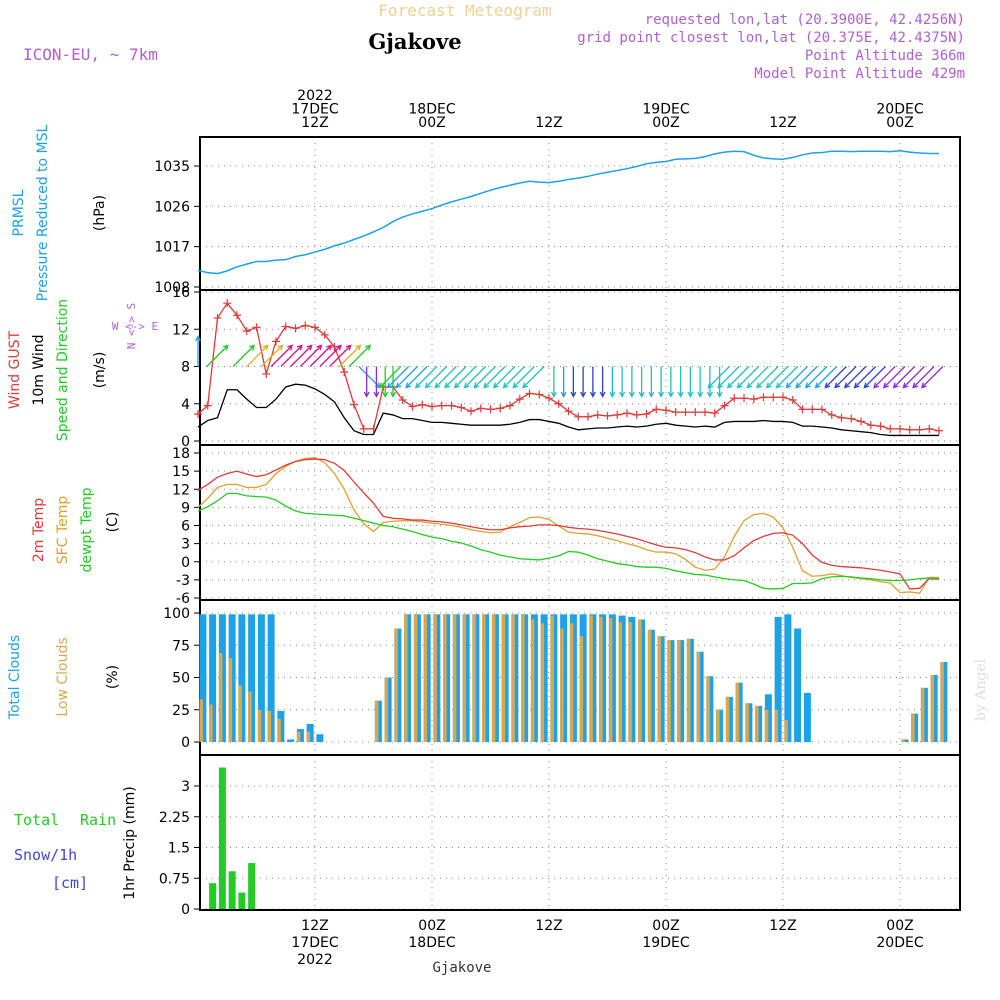 The image size is (1000, 1000). I want to click on credit-watermark: by Angel, so click(981, 689).